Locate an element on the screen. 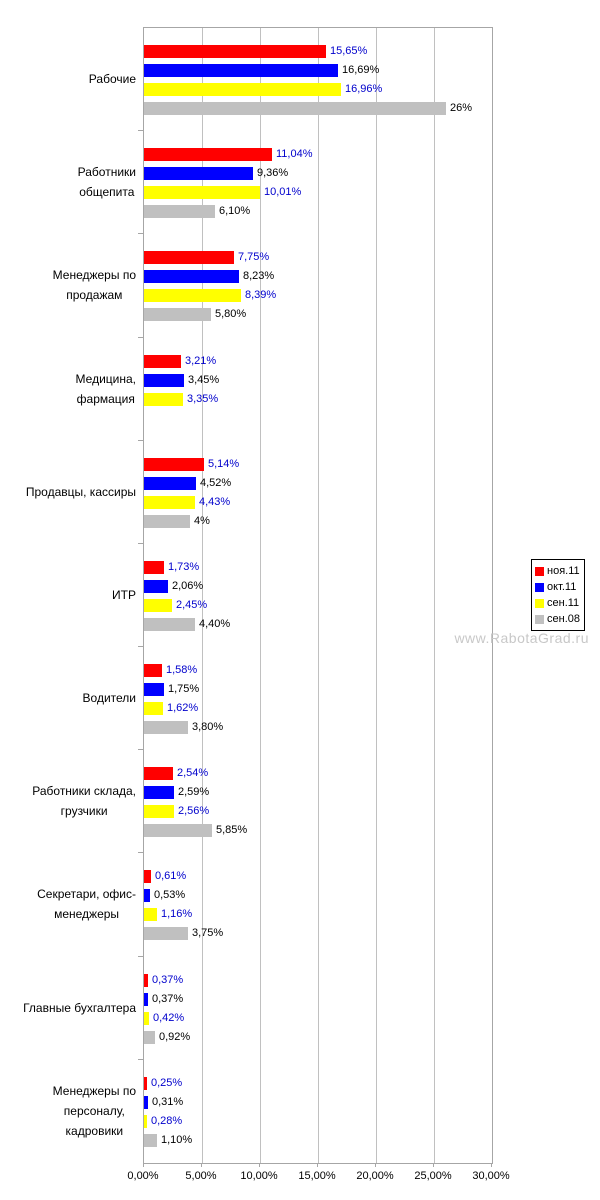 This screenshot has width=600, height=1200. bar-value-label: 2,06% is located at coordinates (188, 586).